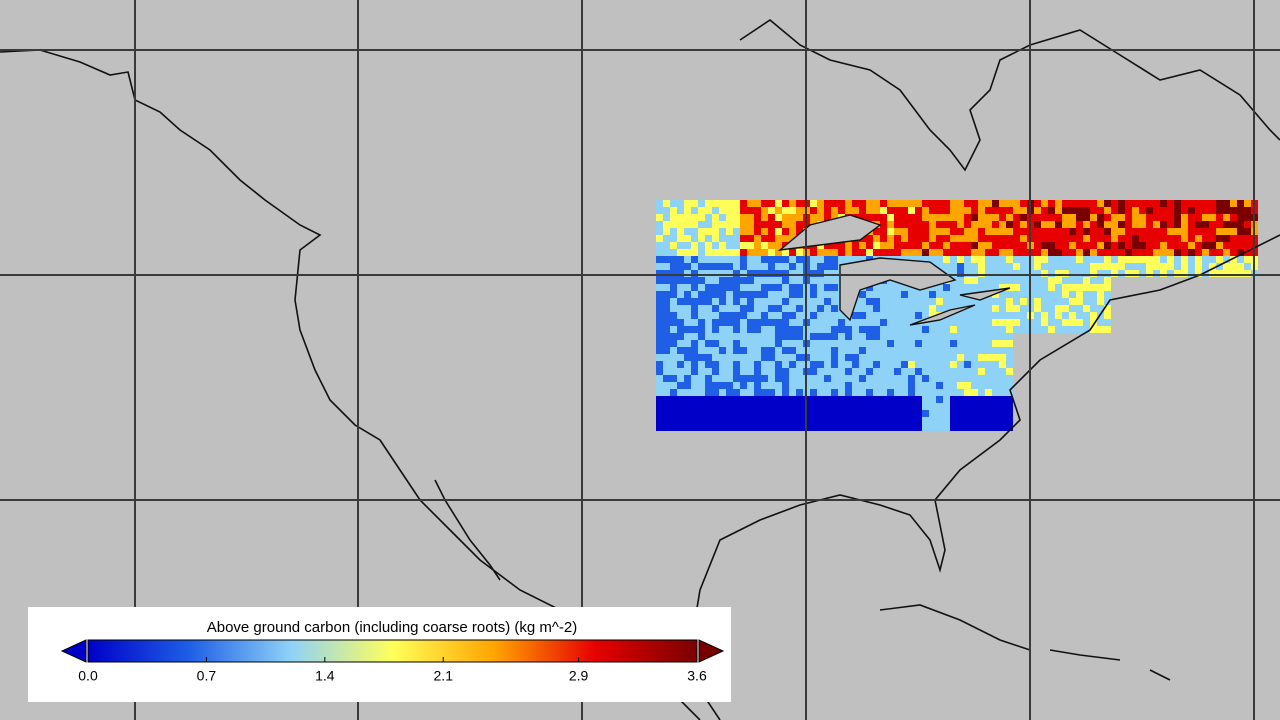  Describe the element at coordinates (898, 289) in the screenshot. I see `lake` at that location.